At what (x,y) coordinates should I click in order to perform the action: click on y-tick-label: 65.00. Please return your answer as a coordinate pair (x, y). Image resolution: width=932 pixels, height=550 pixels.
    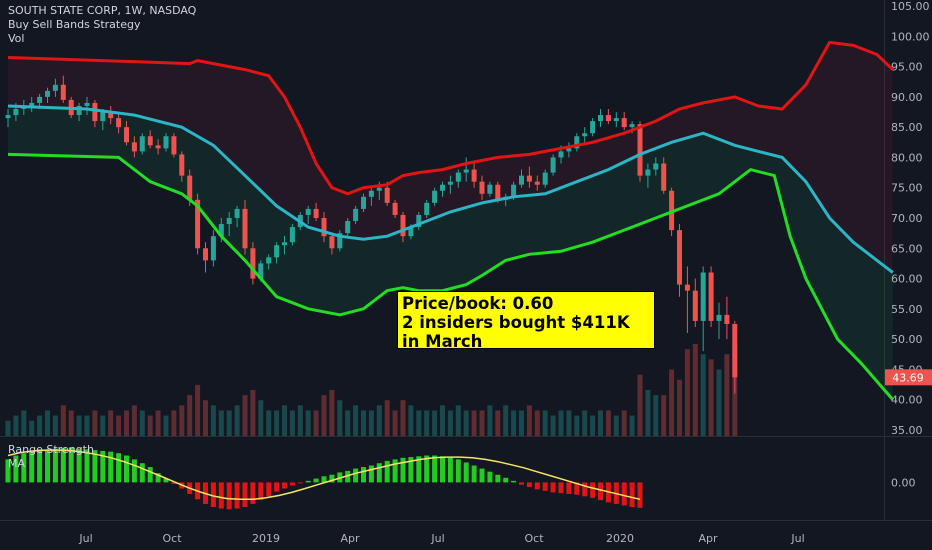
    Looking at the image, I should click on (907, 248).